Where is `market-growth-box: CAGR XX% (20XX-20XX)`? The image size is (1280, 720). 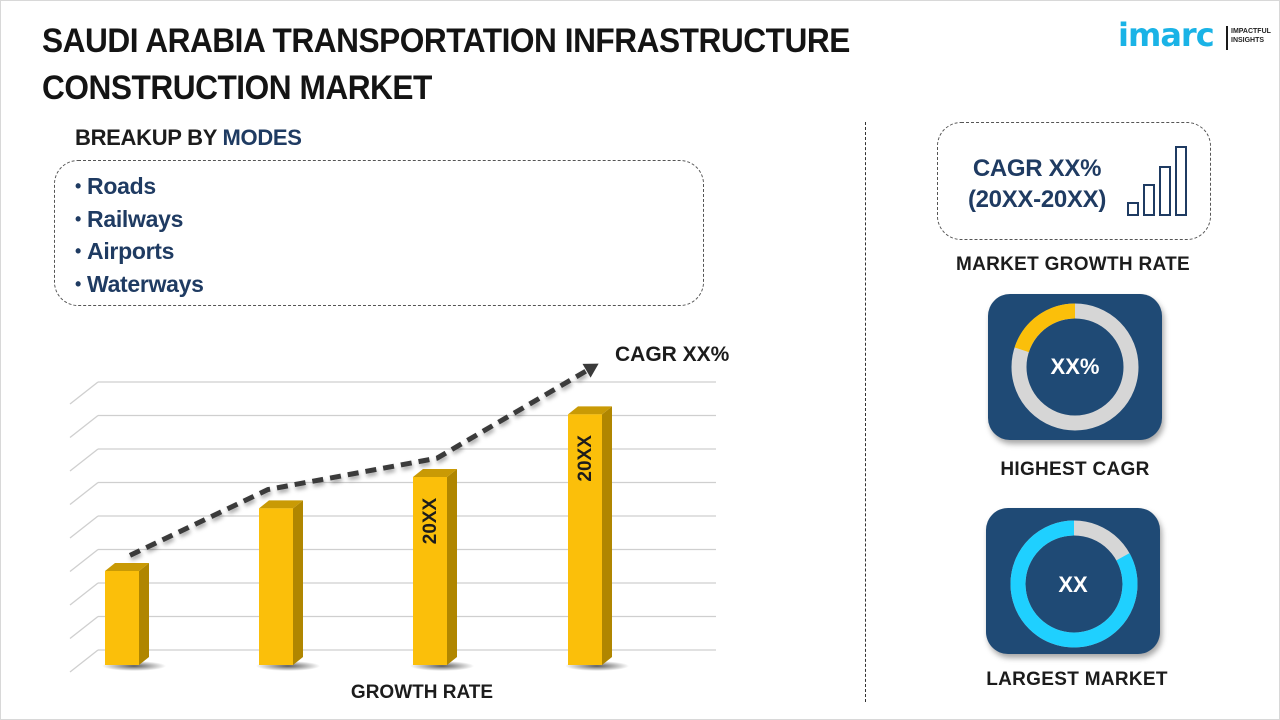
market-growth-box: CAGR XX% (20XX-20XX) is located at coordinates (1074, 181).